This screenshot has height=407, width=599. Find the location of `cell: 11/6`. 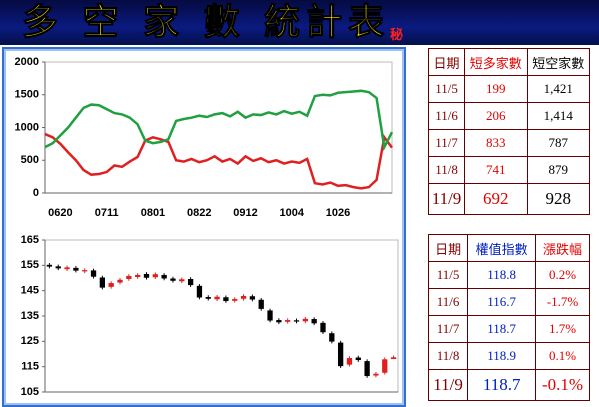

cell: 11/6 is located at coordinates (448, 302).